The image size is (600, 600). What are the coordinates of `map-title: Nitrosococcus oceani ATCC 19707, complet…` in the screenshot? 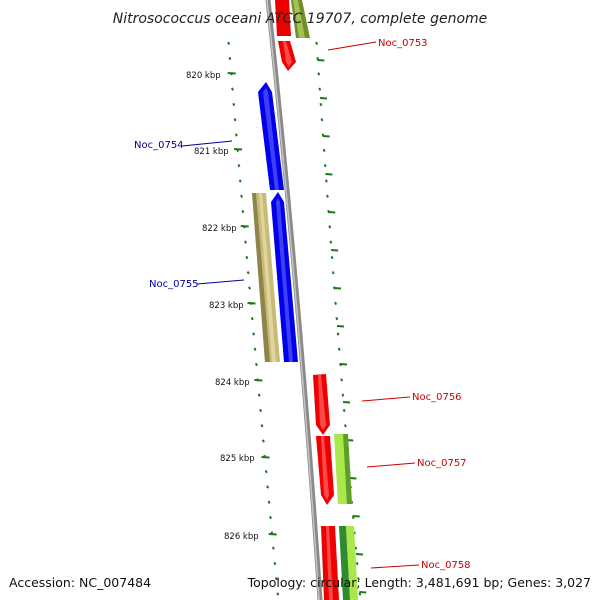 It's located at (300, 19).